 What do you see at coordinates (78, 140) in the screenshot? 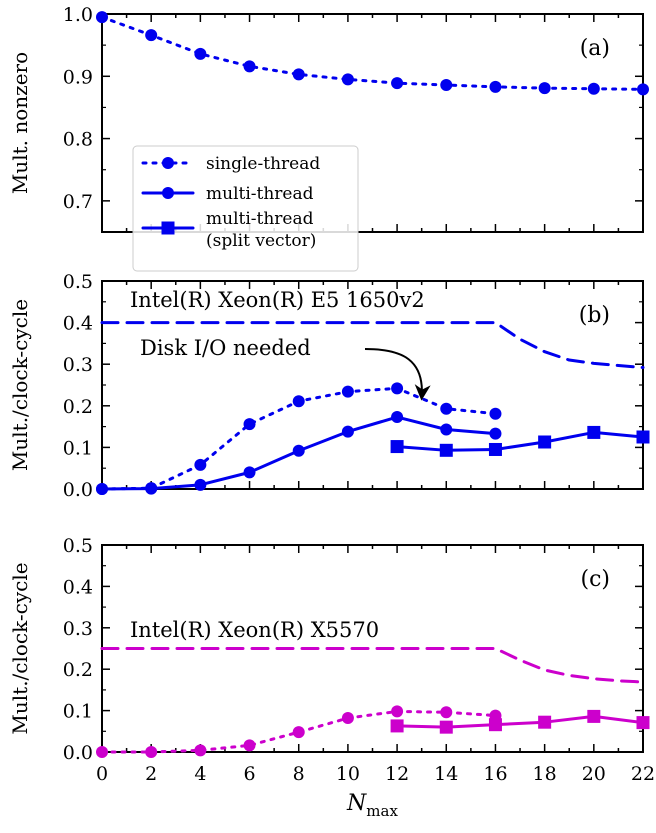
I see `y-tick-label: 0.8` at bounding box center [78, 140].